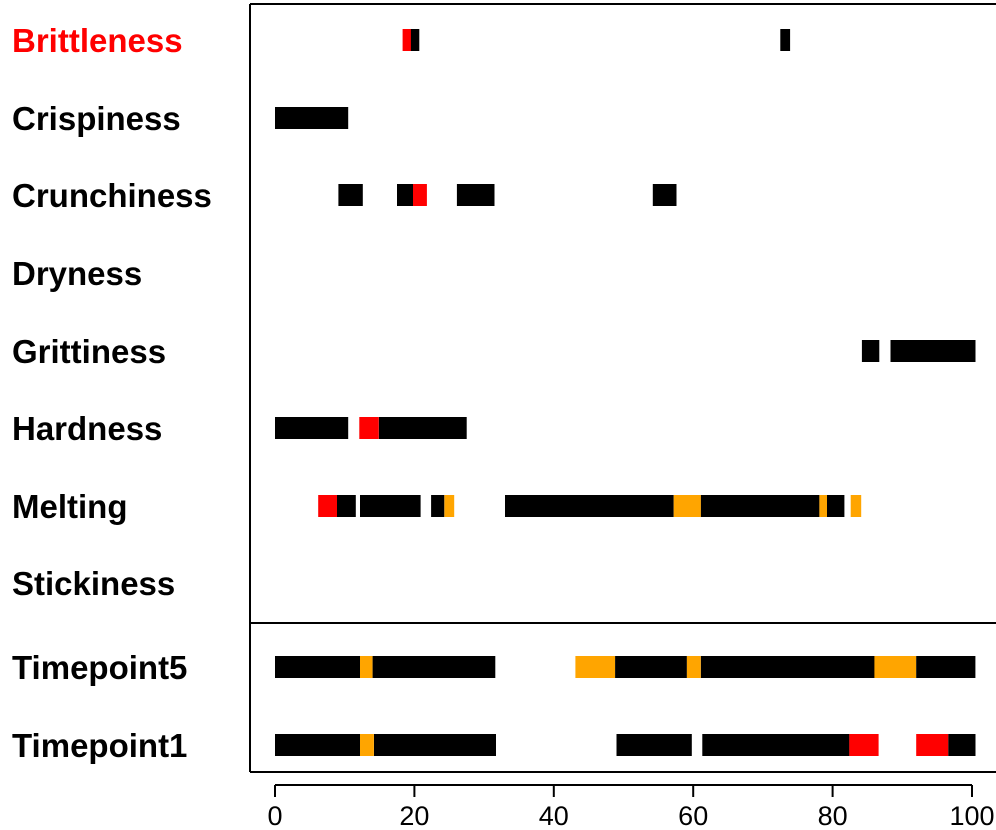  I want to click on x-tick-label: 20, so click(414, 815).